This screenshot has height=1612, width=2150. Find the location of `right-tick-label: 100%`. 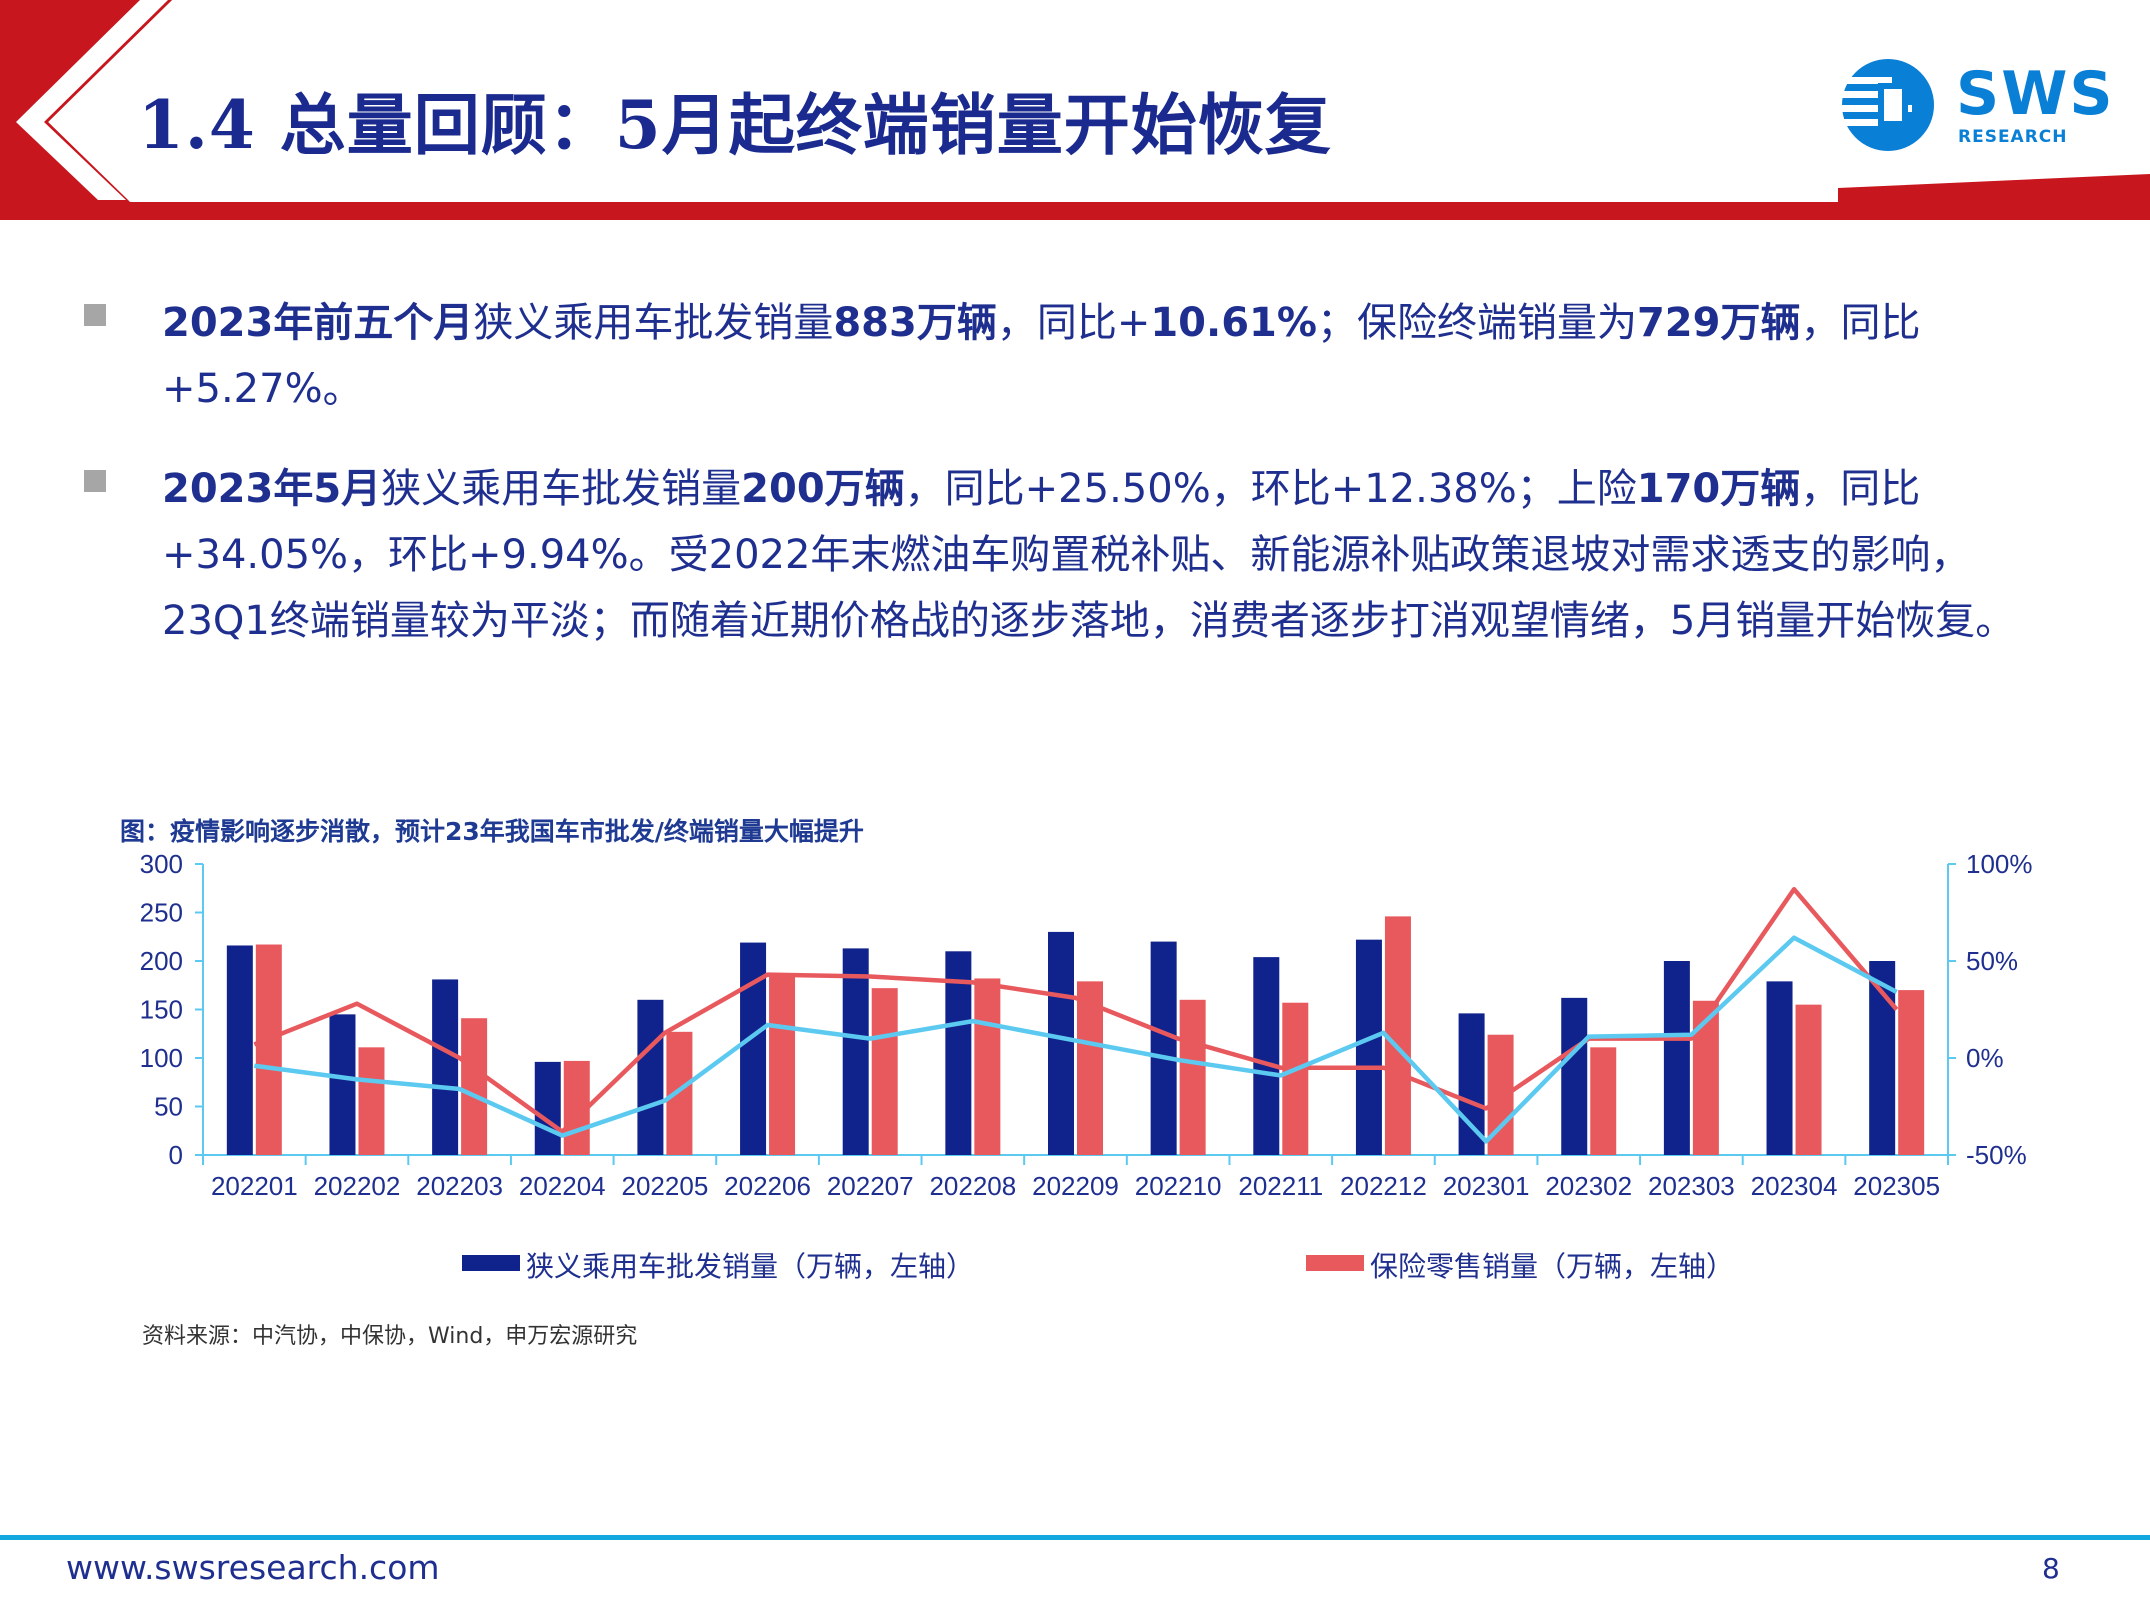

right-tick-label: 100% is located at coordinates (1999, 864).